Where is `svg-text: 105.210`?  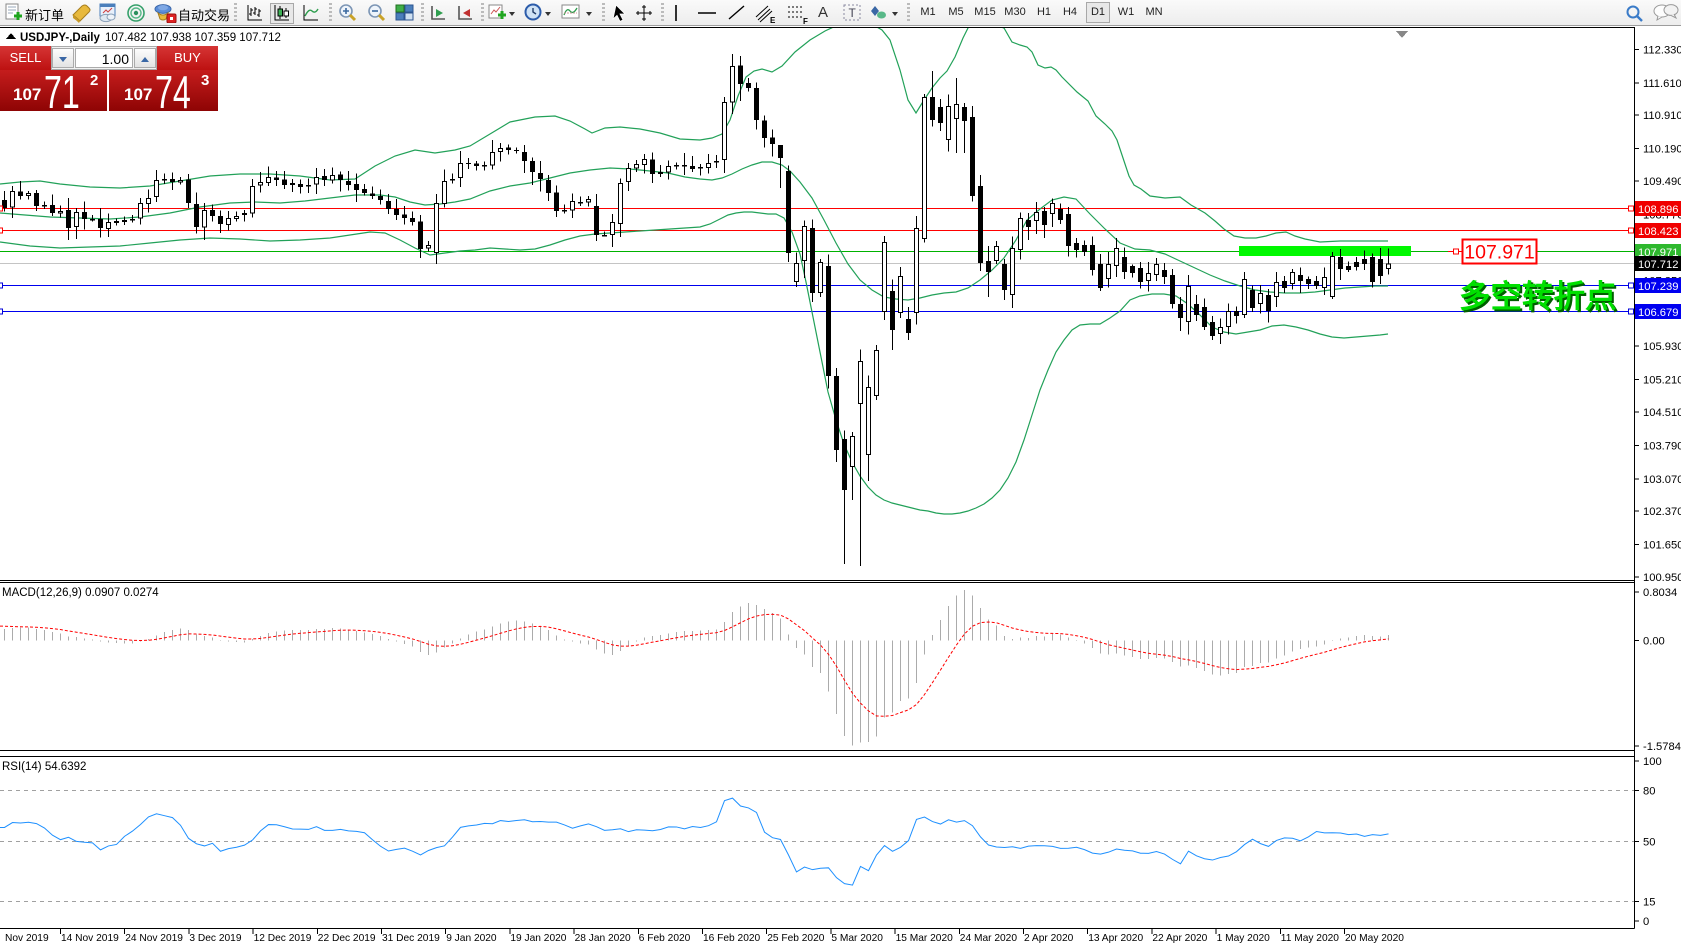
svg-text: 105.210 is located at coordinates (1662, 381).